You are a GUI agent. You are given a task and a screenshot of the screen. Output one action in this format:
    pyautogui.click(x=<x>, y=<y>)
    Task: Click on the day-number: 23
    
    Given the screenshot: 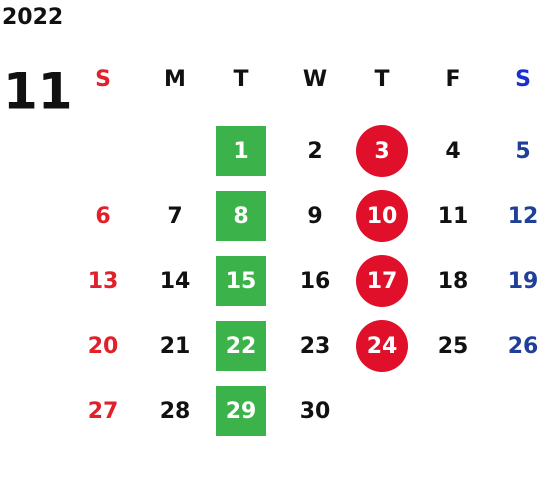 What is the action you would take?
    pyautogui.click(x=315, y=346)
    